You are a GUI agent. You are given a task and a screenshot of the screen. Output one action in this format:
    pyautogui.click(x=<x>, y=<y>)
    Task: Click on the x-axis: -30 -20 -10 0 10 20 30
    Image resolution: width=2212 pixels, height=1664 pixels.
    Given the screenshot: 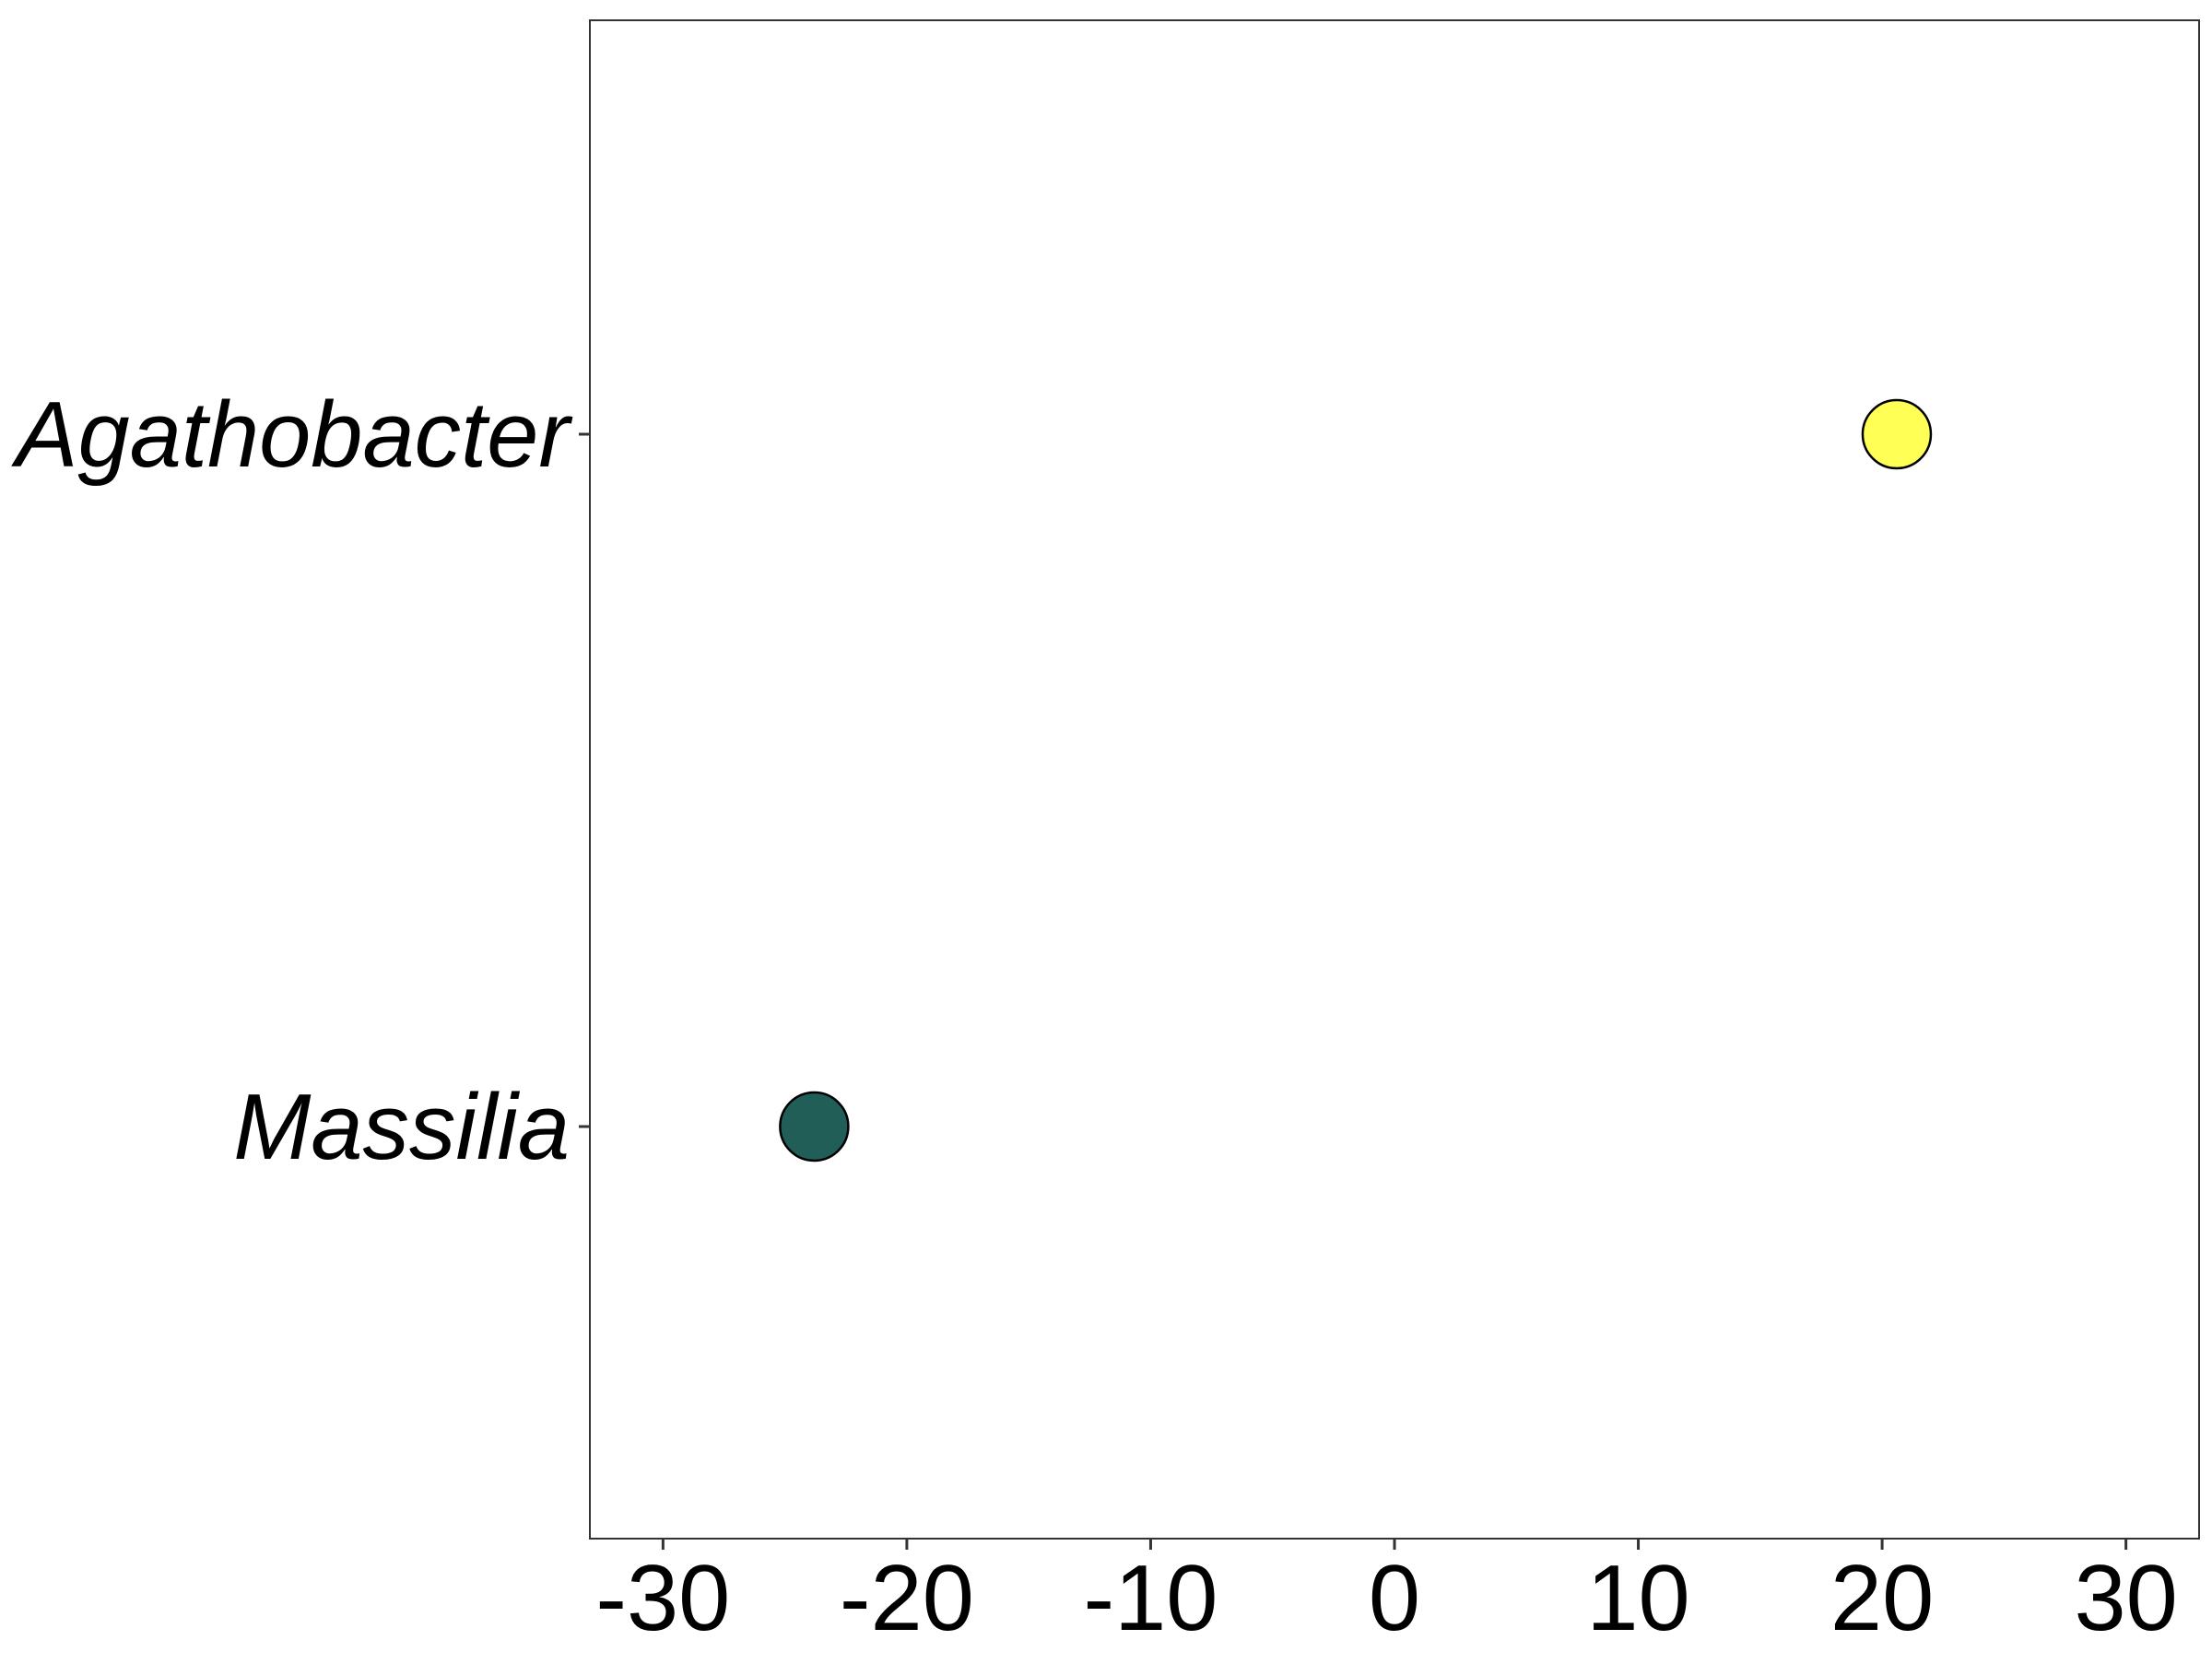 What is the action you would take?
    pyautogui.click(x=1386, y=1594)
    